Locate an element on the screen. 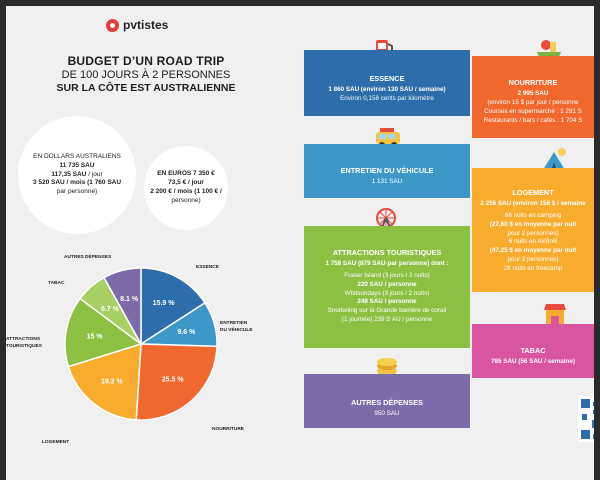 Image resolution: width=600 pixels, height=480 pixels. card-nourriture-line-1: 2 995 SAU is located at coordinates (533, 94).